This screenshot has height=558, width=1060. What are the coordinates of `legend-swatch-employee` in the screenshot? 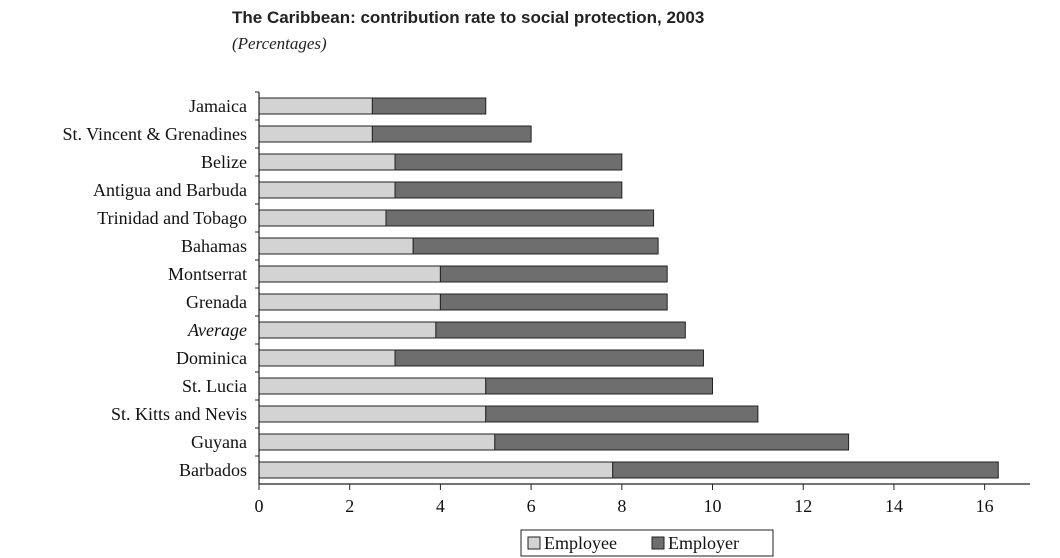 It's located at (534, 543).